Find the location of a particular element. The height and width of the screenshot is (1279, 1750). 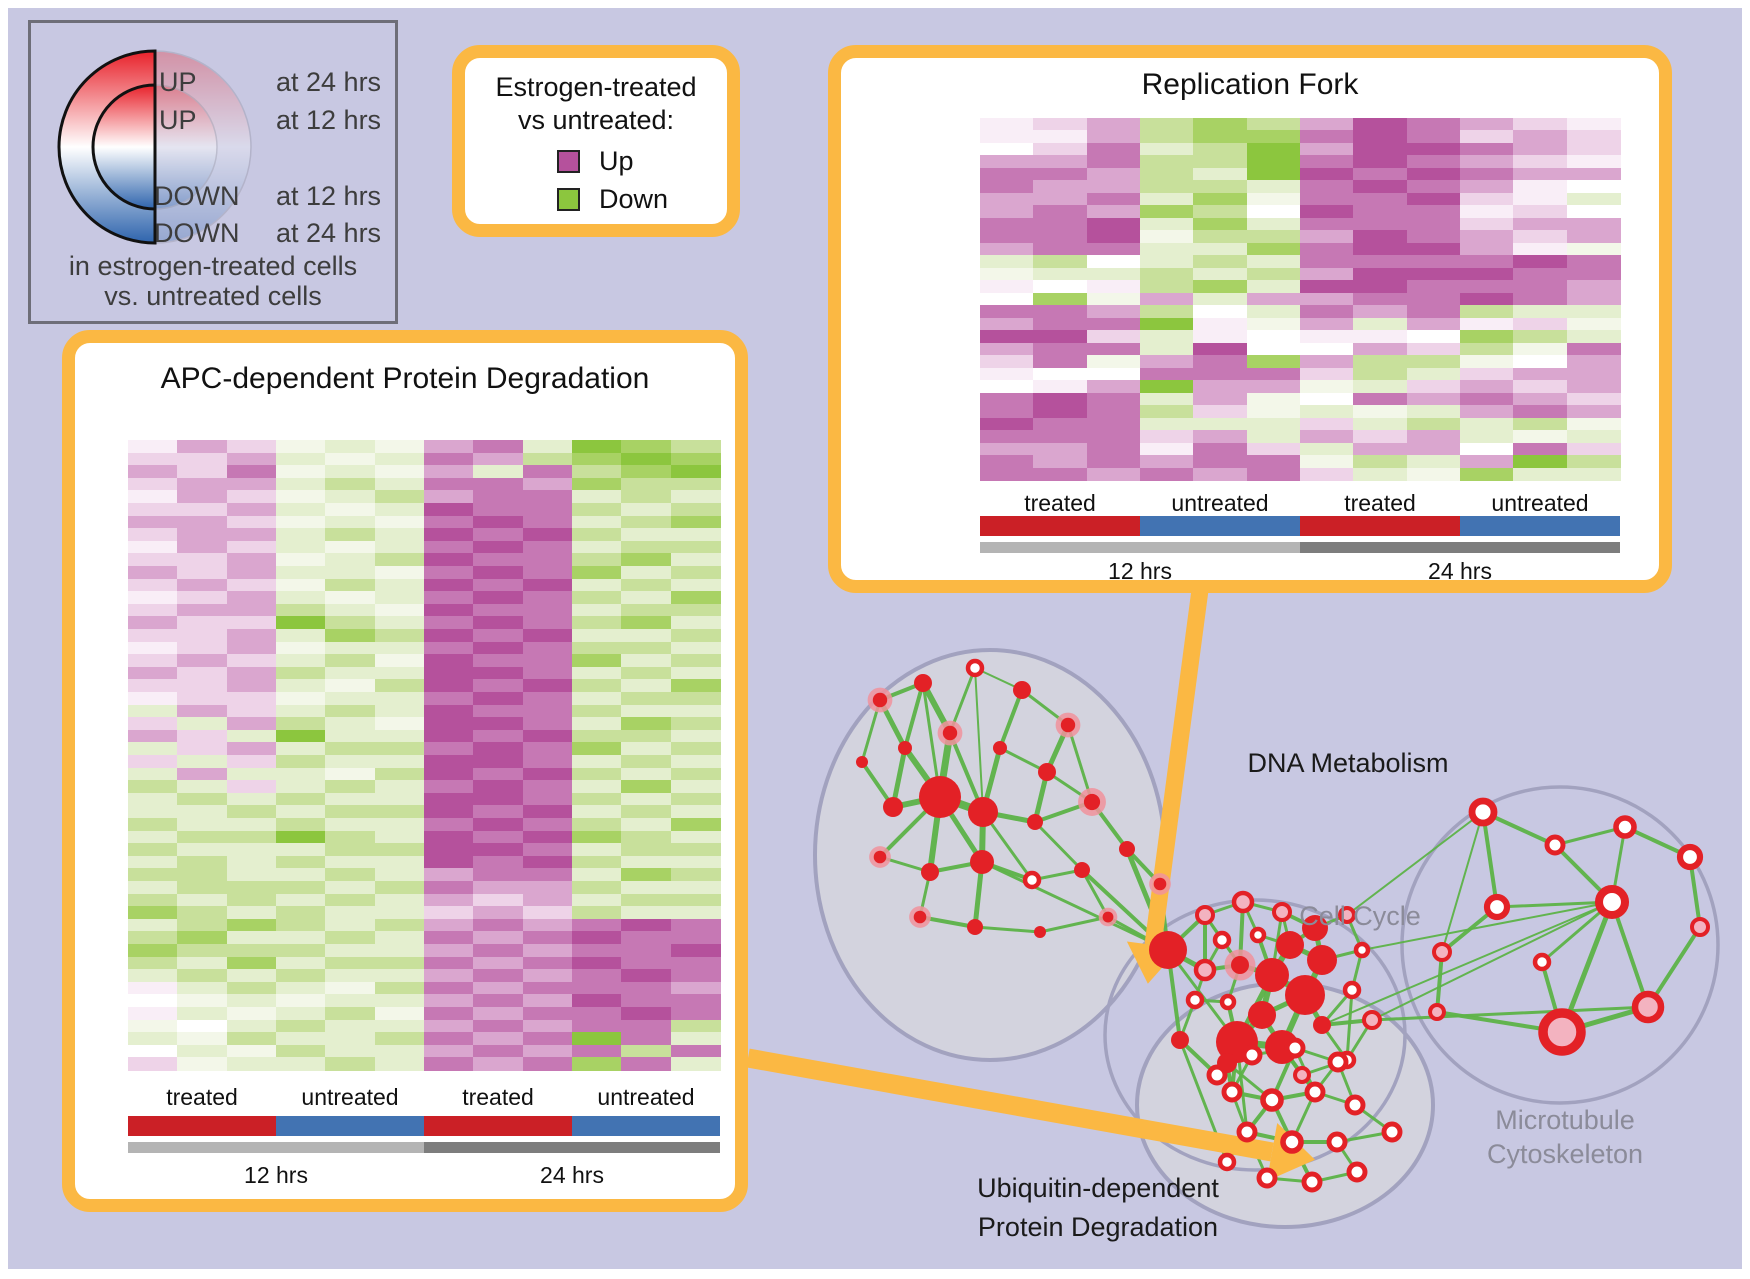

down-label: Down is located at coordinates (634, 199).